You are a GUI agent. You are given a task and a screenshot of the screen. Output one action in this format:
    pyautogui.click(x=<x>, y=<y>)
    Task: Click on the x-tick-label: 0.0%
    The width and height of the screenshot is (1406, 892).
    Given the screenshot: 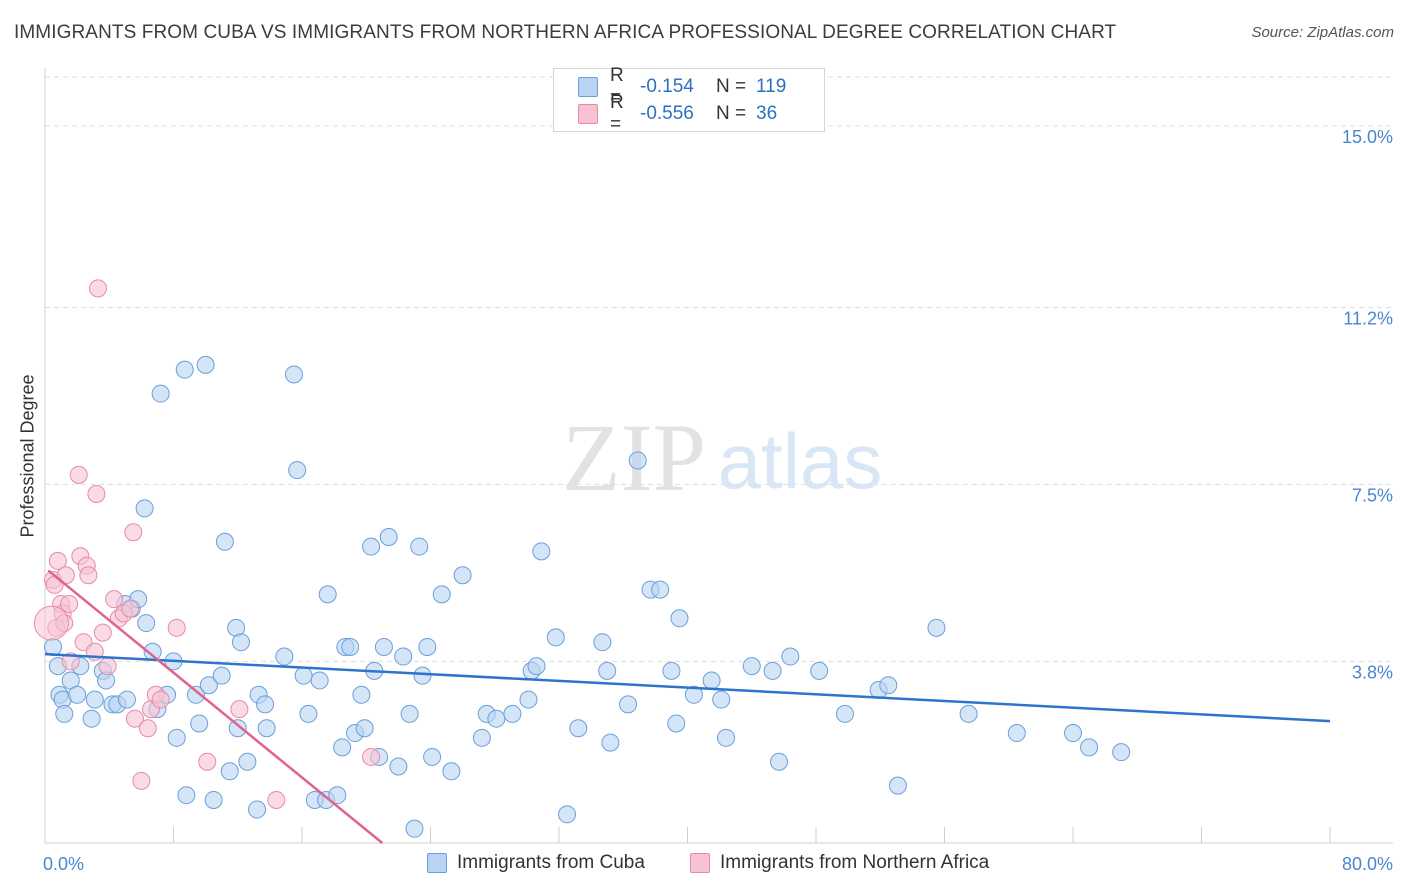 What is the action you would take?
    pyautogui.click(x=63, y=864)
    